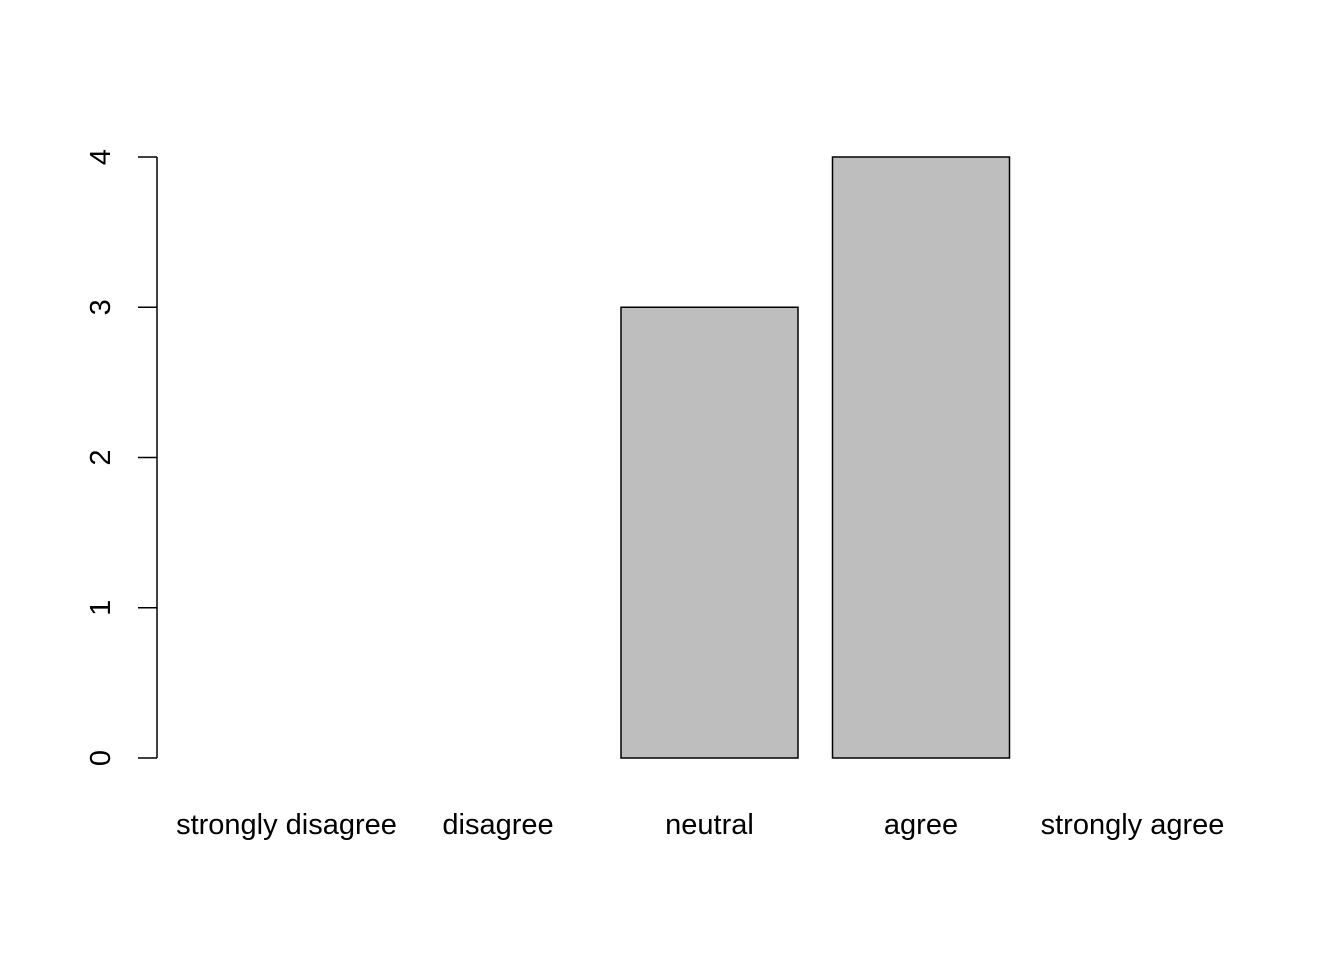 The image size is (1344, 960). Describe the element at coordinates (101, 758) in the screenshot. I see `y-tick-label: 0` at that location.